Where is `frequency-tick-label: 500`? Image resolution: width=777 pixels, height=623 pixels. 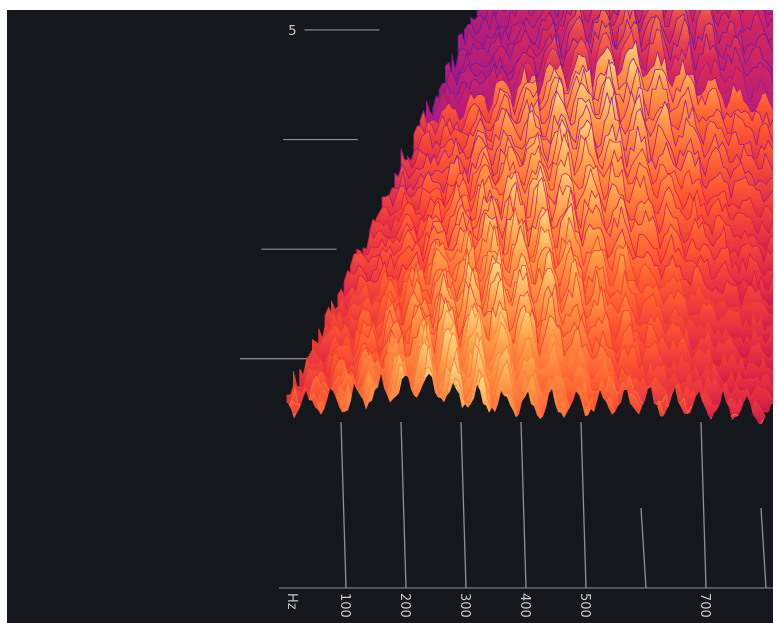
frequency-tick-label: 500 is located at coordinates (584, 605).